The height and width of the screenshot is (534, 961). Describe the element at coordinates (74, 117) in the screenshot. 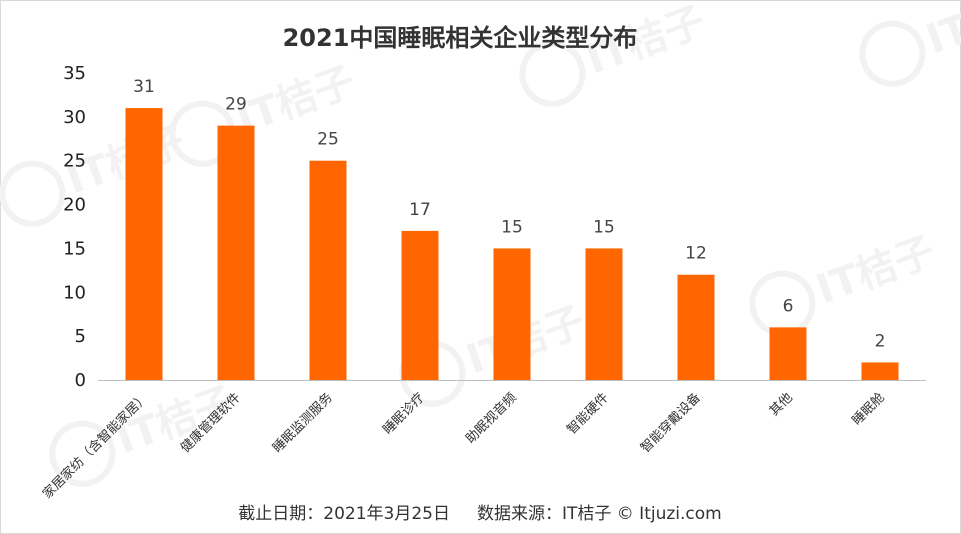

I see `y-tick-label: 30` at that location.